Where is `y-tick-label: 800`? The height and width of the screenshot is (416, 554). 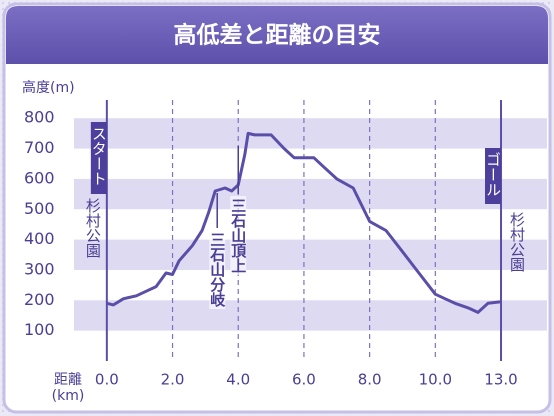 y-tick-label: 800 is located at coordinates (39, 117).